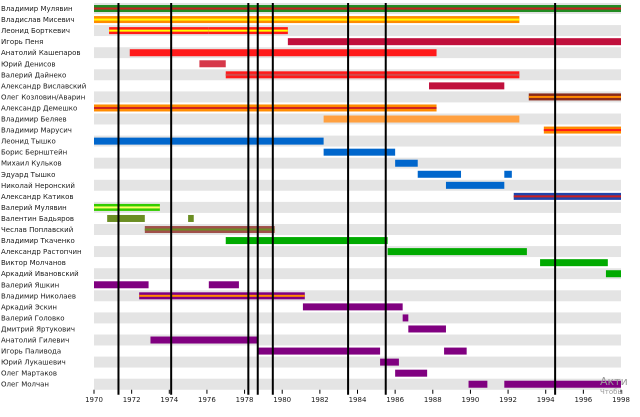 The image size is (640, 417). I want to click on activation-watermark: Акти Чтобы, so click(620, 396).